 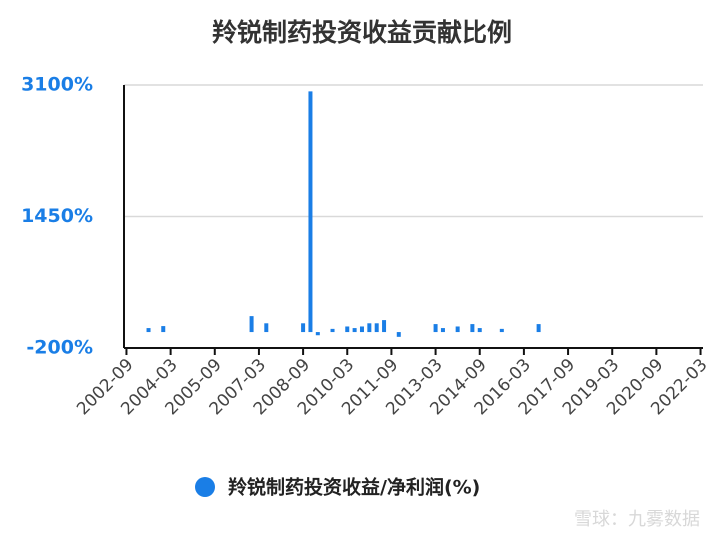 I want to click on chart-title: 羚锐制药投资收益贡献比例, so click(x=362, y=32).